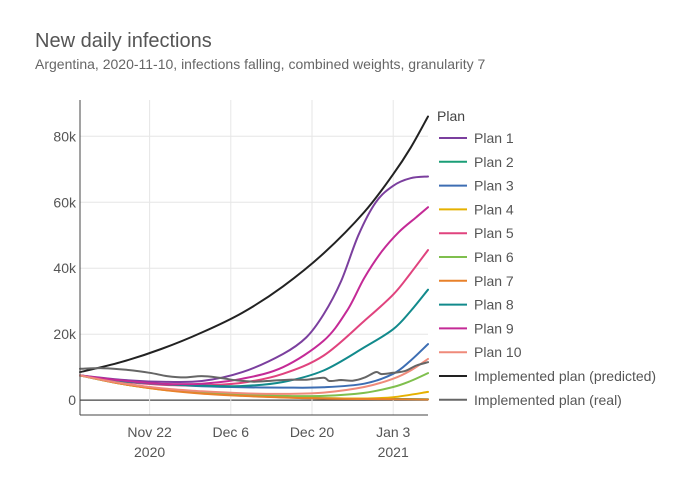 The width and height of the screenshot is (700, 500). What do you see at coordinates (451, 116) in the screenshot?
I see `legend-title: Plan` at bounding box center [451, 116].